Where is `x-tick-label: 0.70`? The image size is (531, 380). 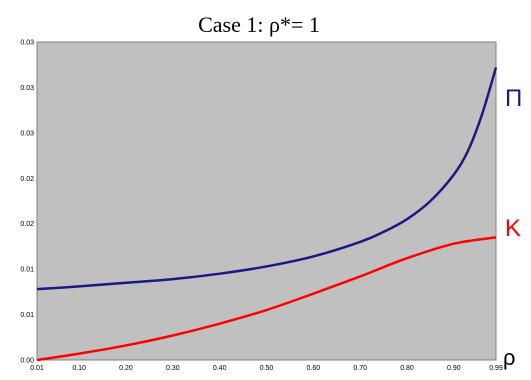
x-tick-label: 0.70 is located at coordinates (360, 368).